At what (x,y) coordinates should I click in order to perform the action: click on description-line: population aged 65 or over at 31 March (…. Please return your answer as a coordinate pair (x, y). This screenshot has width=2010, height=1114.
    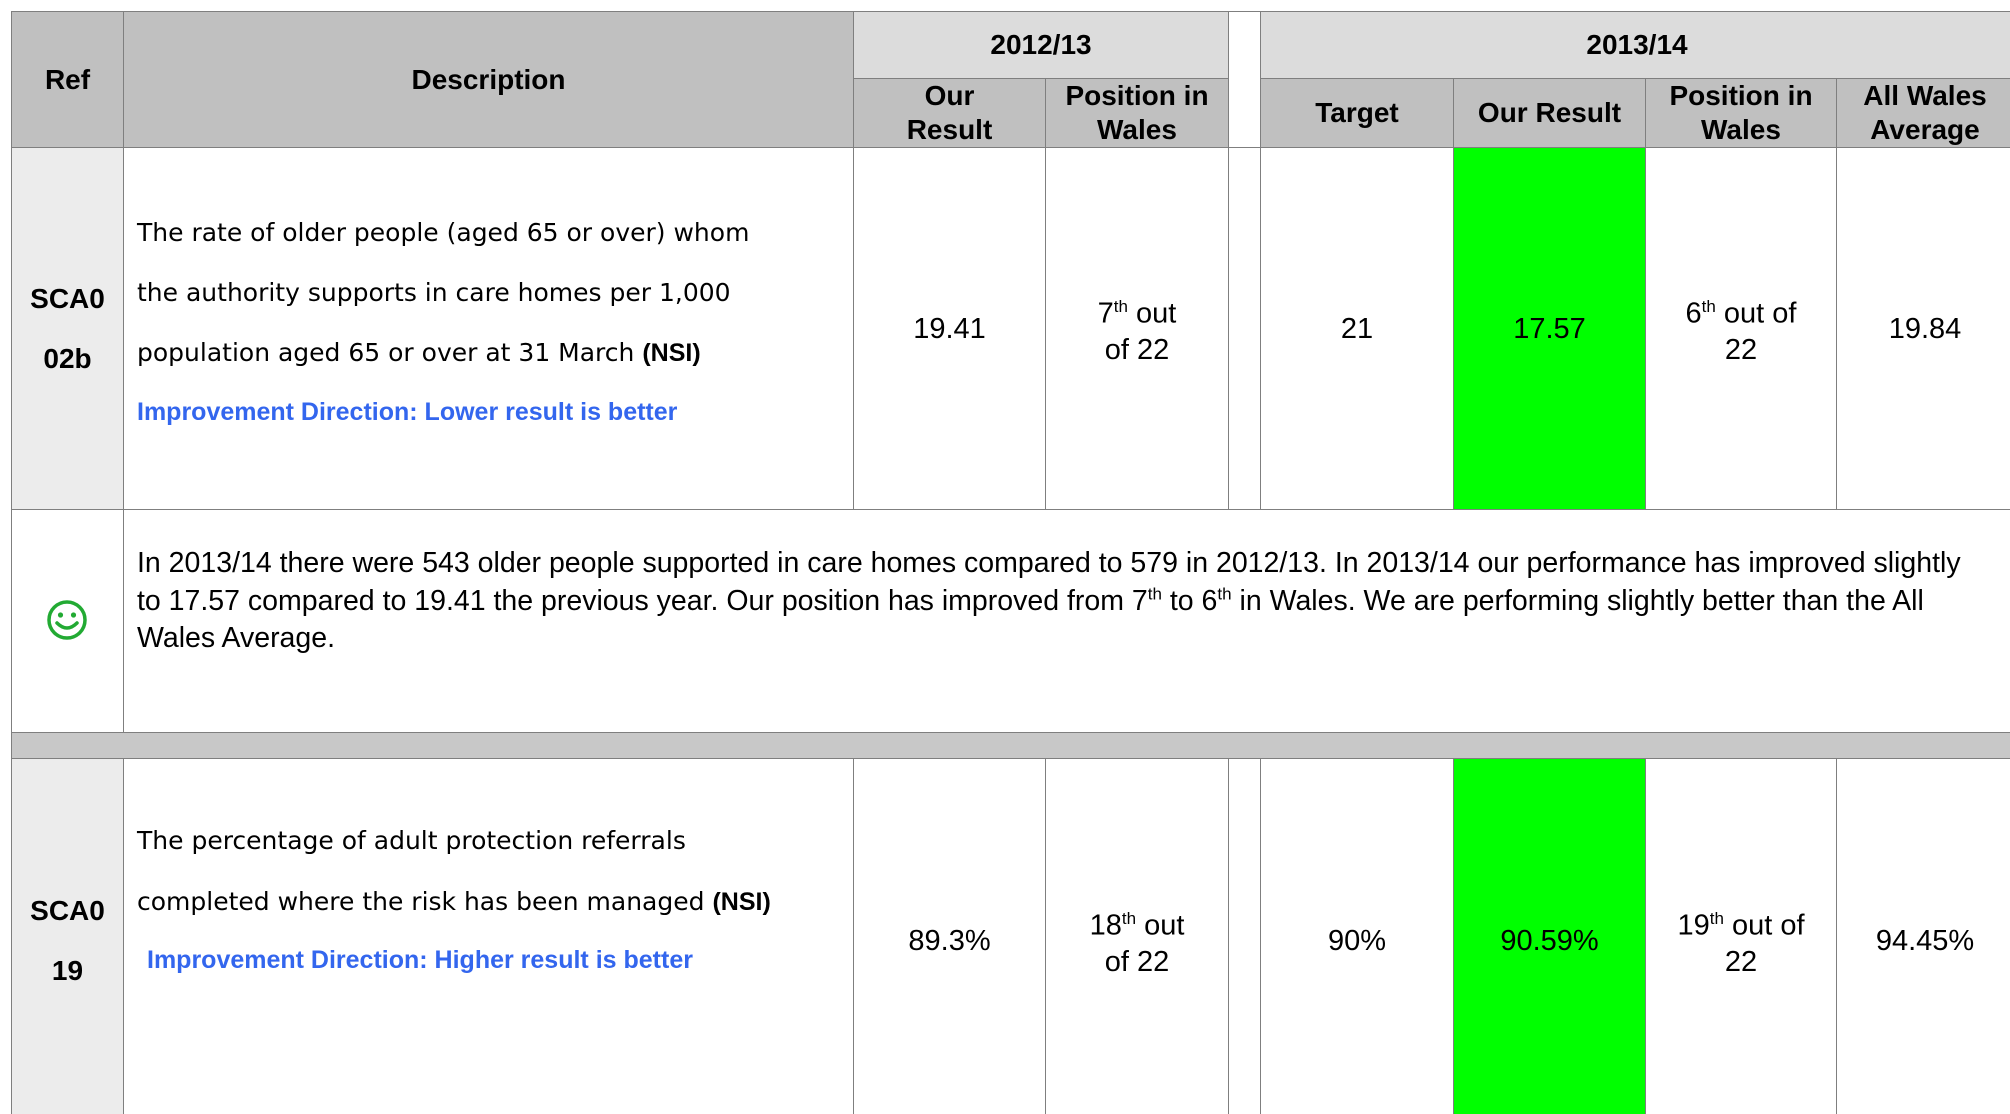
    Looking at the image, I should click on (419, 352).